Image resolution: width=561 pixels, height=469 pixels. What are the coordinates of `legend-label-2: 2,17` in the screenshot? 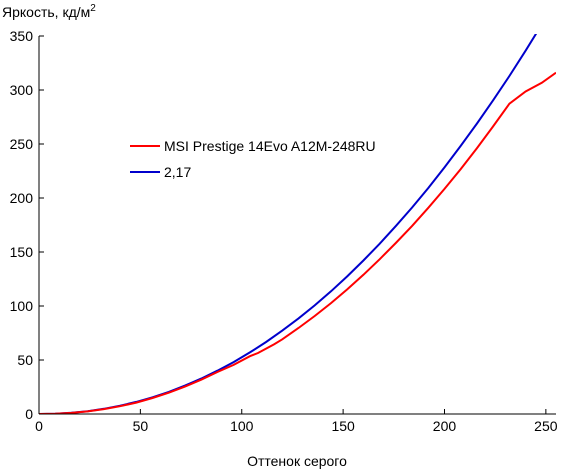 It's located at (177, 172).